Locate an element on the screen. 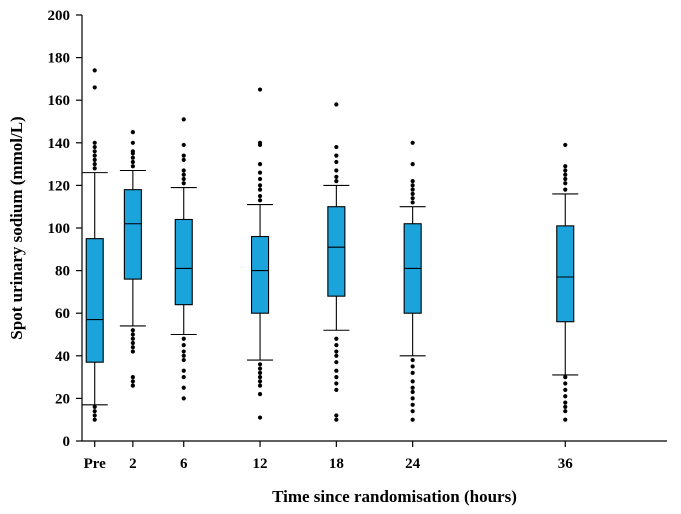  x-tick-label: 2 is located at coordinates (133, 464).